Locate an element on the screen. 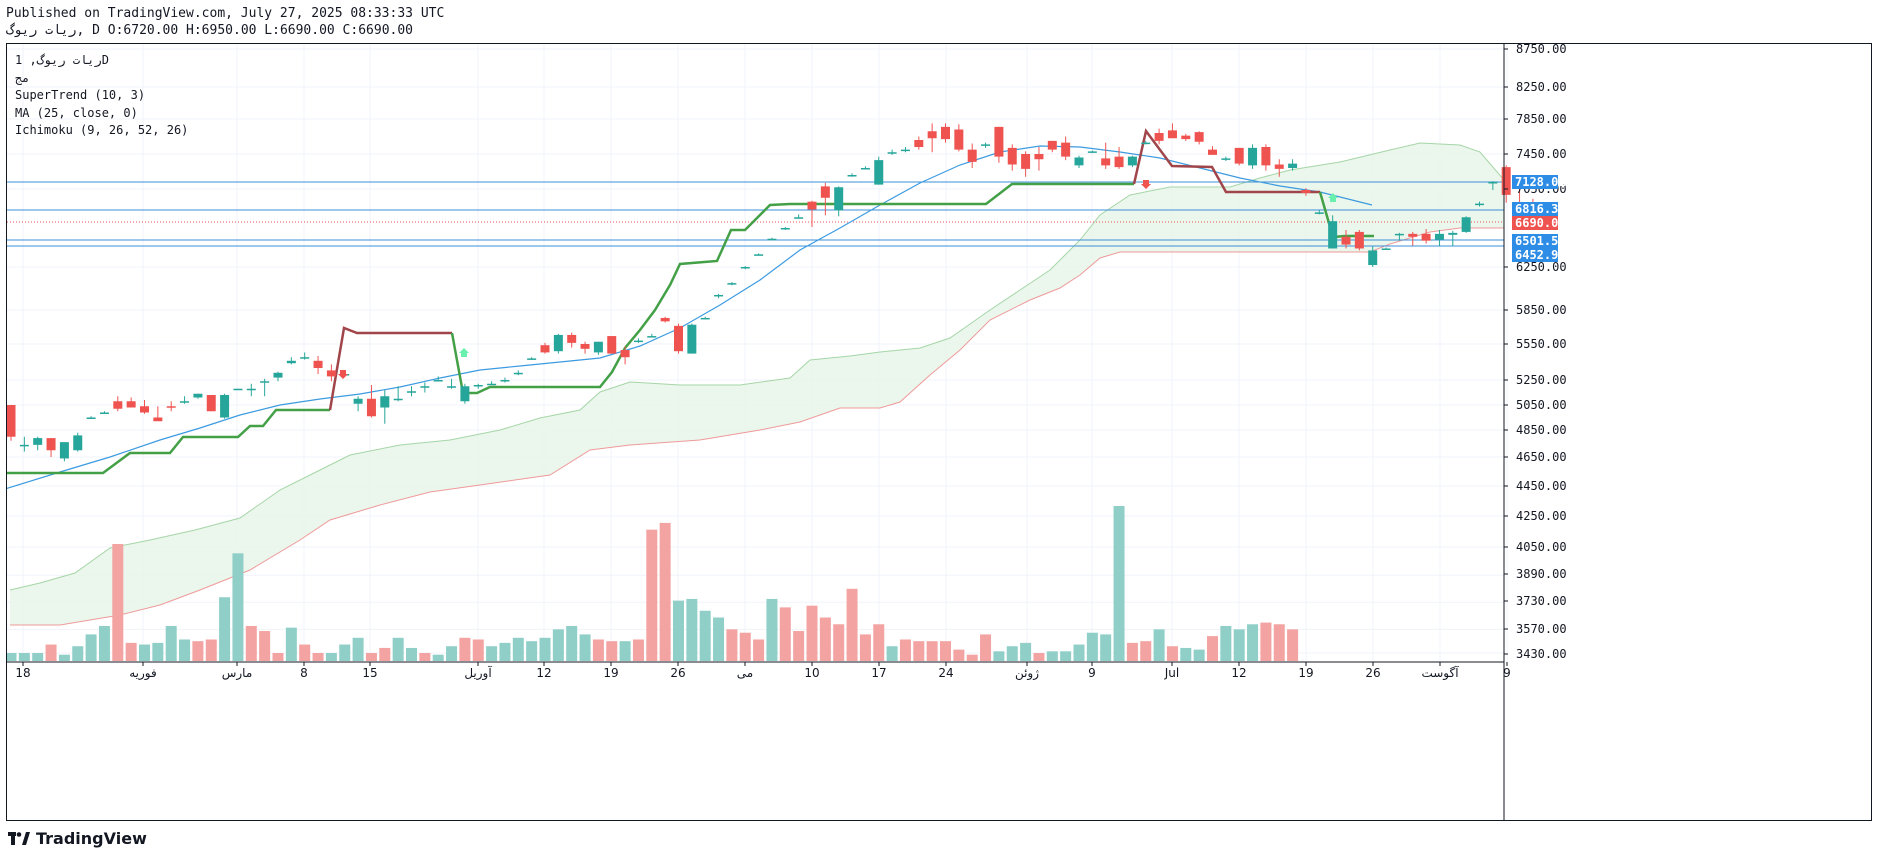 This screenshot has height=858, width=1878. price-tick-label: 6250.00 is located at coordinates (1541, 267).